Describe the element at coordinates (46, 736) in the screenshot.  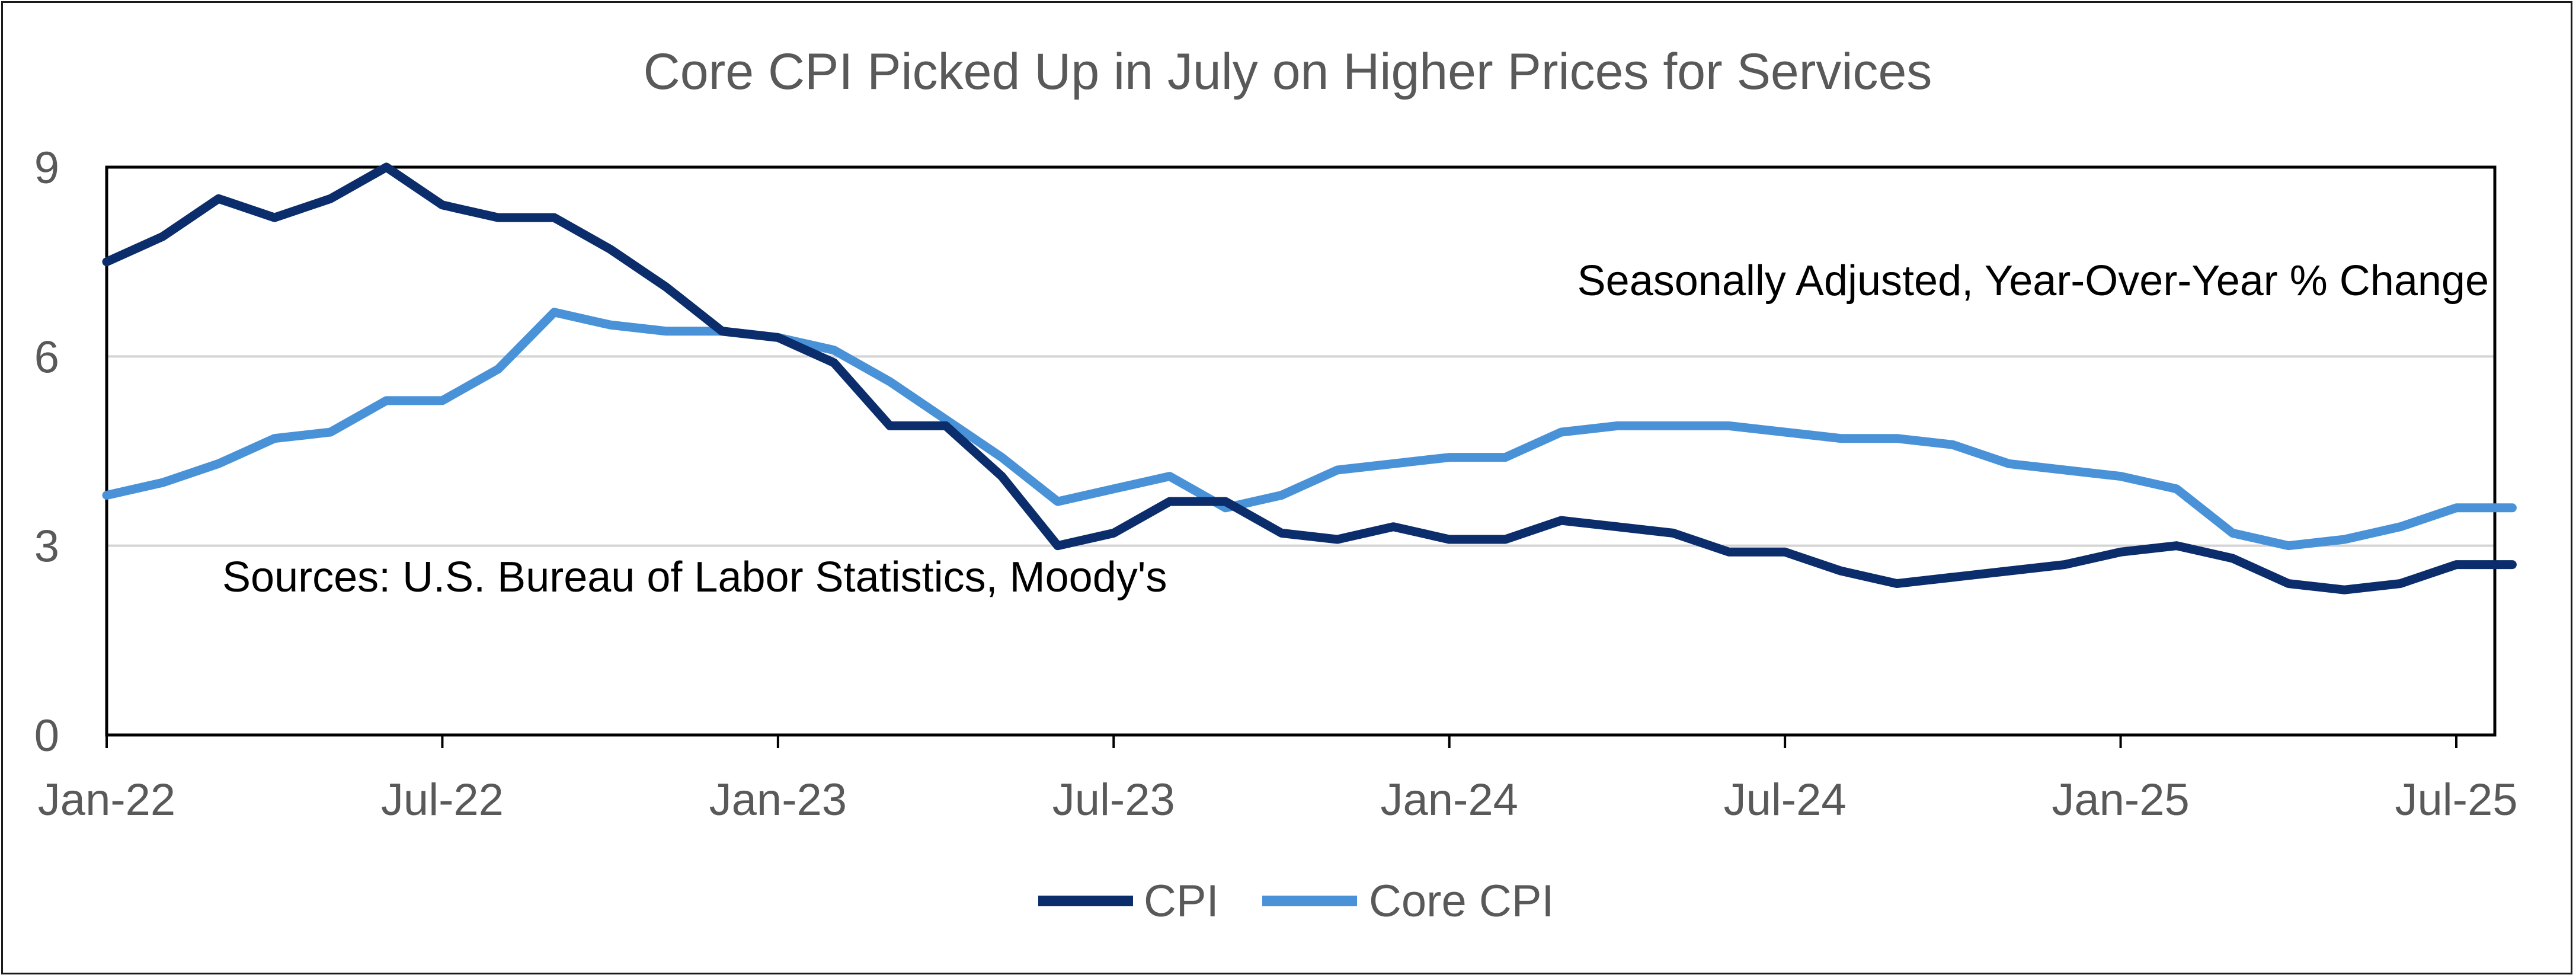
I see `y-tick-label: 0` at that location.